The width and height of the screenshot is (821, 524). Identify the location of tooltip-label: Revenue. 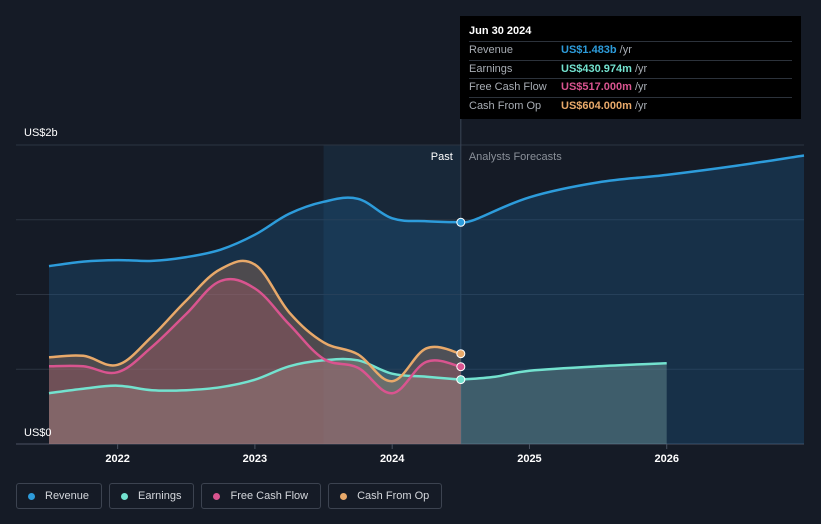
(491, 50).